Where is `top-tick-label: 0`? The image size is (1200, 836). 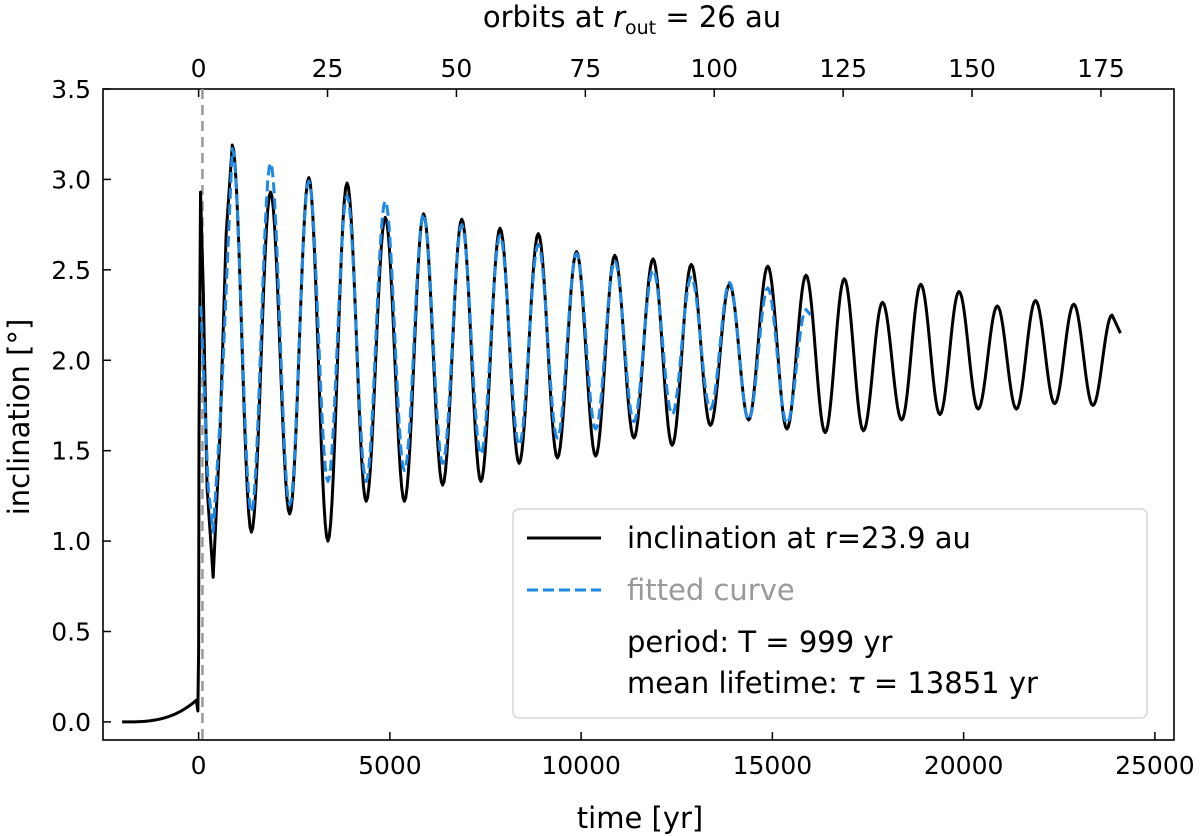 top-tick-label: 0 is located at coordinates (199, 68).